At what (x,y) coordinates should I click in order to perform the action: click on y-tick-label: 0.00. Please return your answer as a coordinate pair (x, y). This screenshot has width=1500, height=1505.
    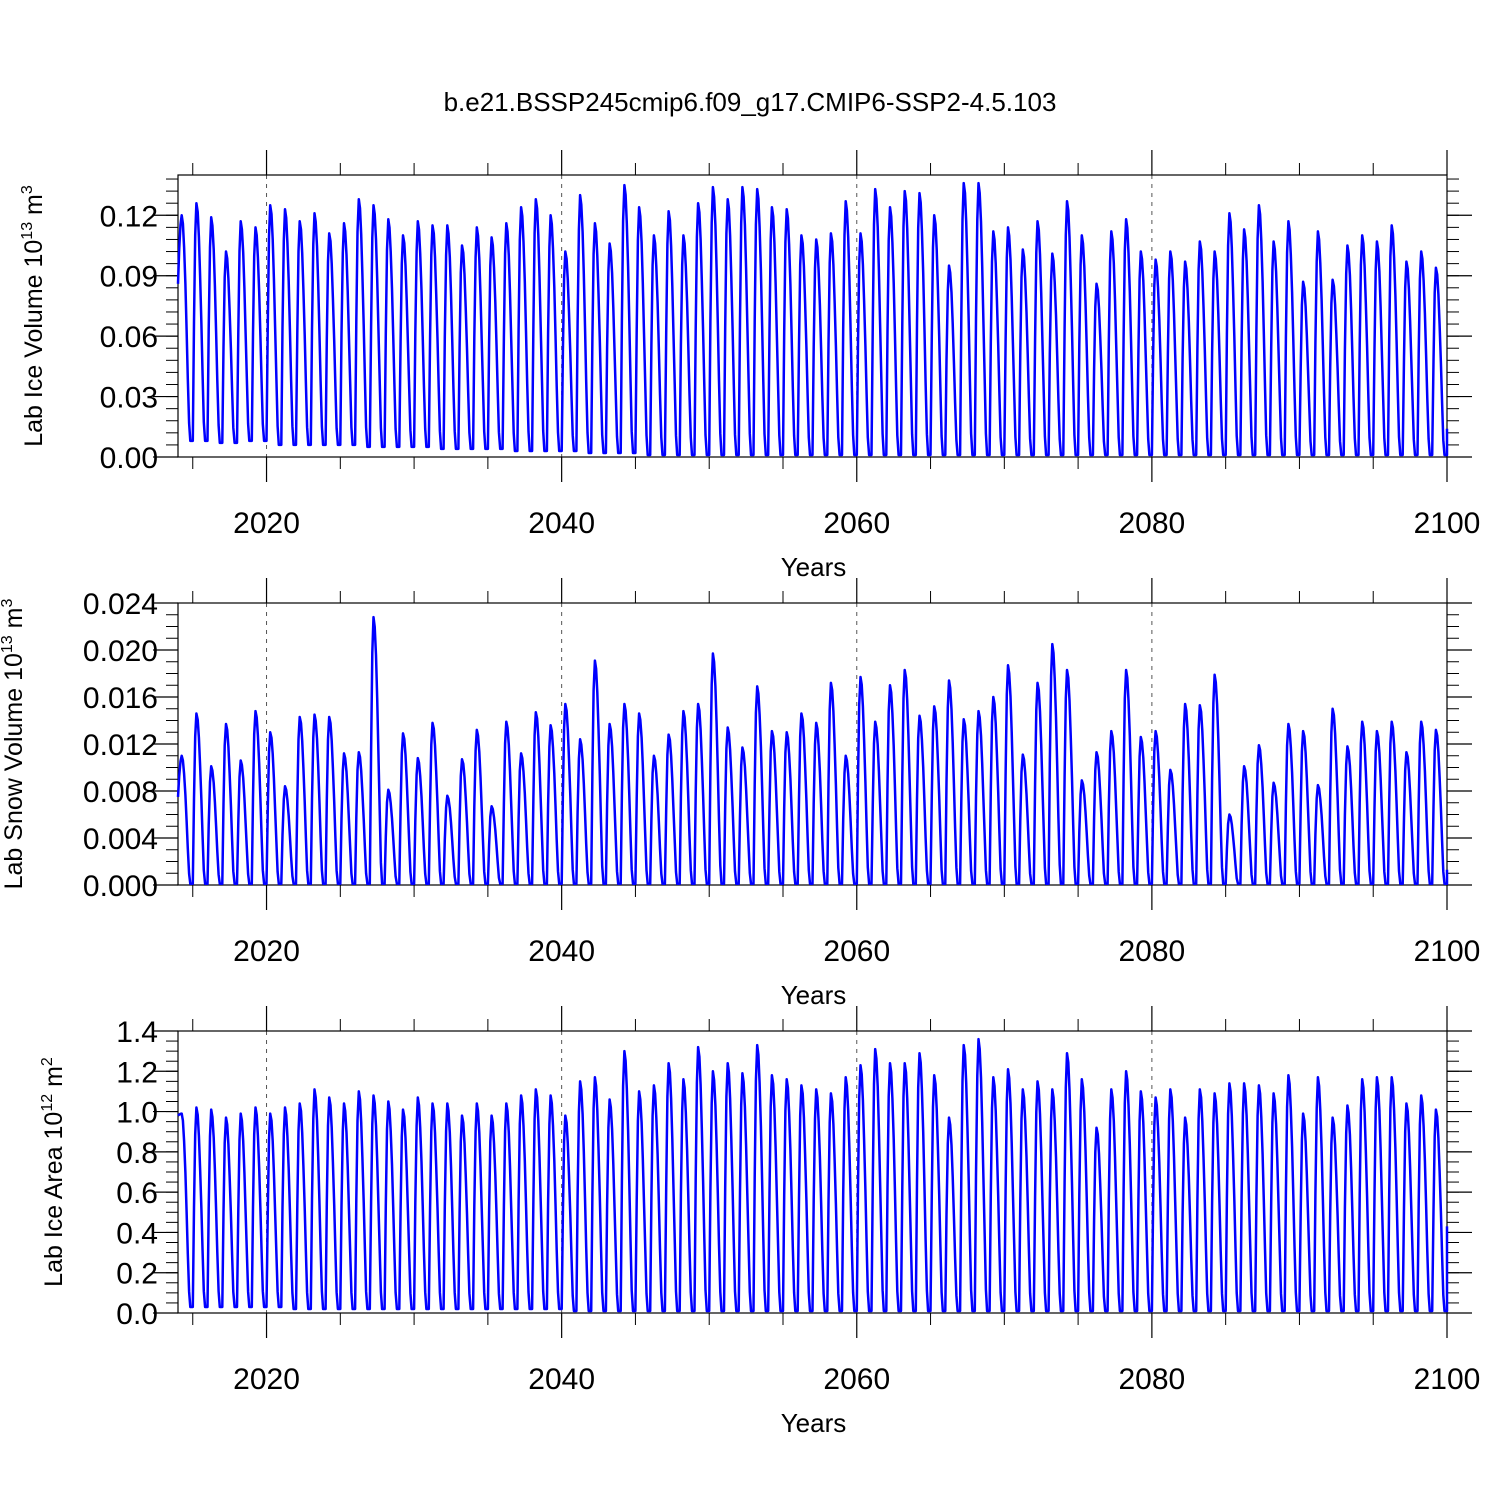
    Looking at the image, I should click on (129, 458).